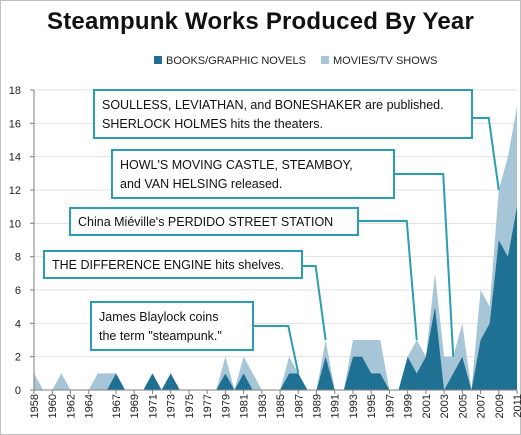  I want to click on chart-title: Steampunk Works Produced By Year, so click(260, 21).